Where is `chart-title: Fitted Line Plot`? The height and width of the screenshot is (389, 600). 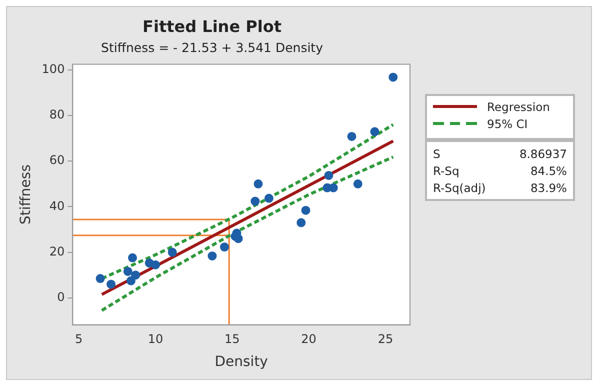 chart-title: Fitted Line Plot is located at coordinates (212, 26).